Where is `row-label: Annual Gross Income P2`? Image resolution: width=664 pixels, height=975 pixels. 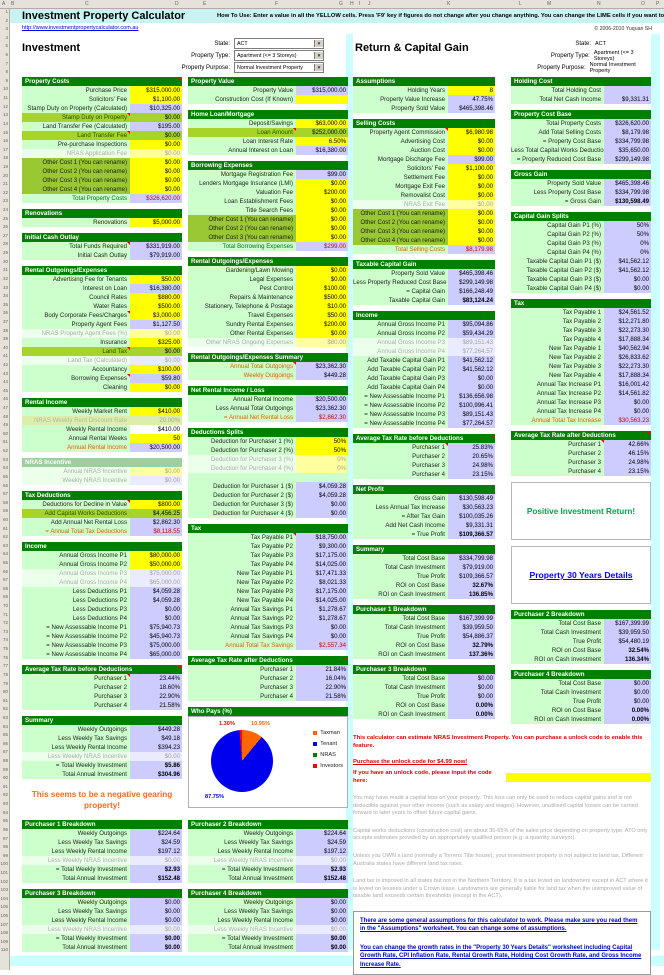 row-label: Annual Gross Income P2 is located at coordinates (76, 564).